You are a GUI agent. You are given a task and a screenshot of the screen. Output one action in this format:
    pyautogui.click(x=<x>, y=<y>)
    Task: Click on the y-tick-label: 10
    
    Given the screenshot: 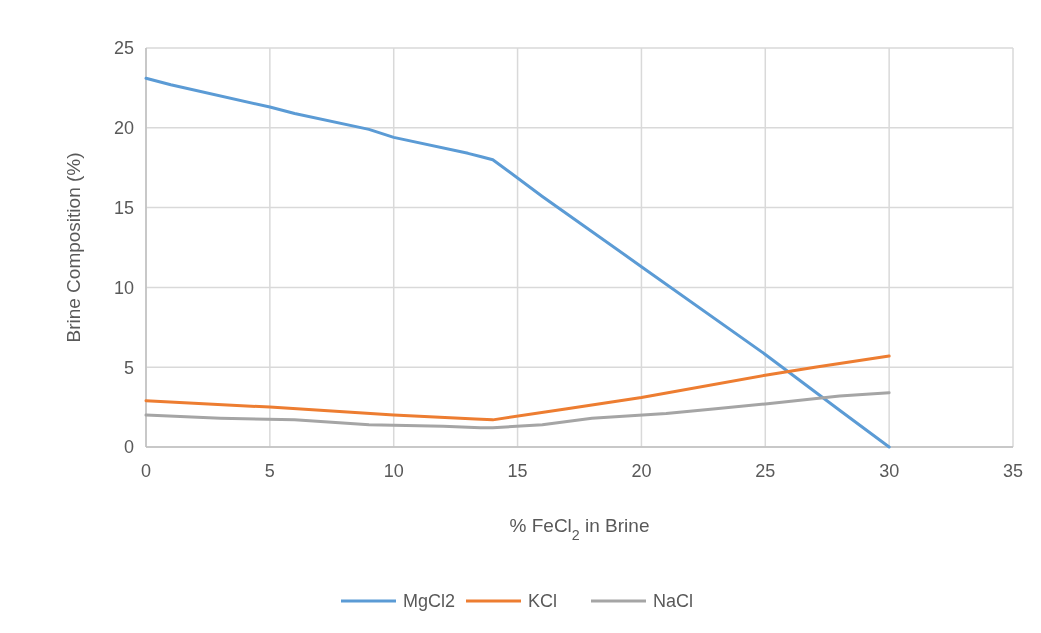 What is the action you would take?
    pyautogui.click(x=123, y=287)
    